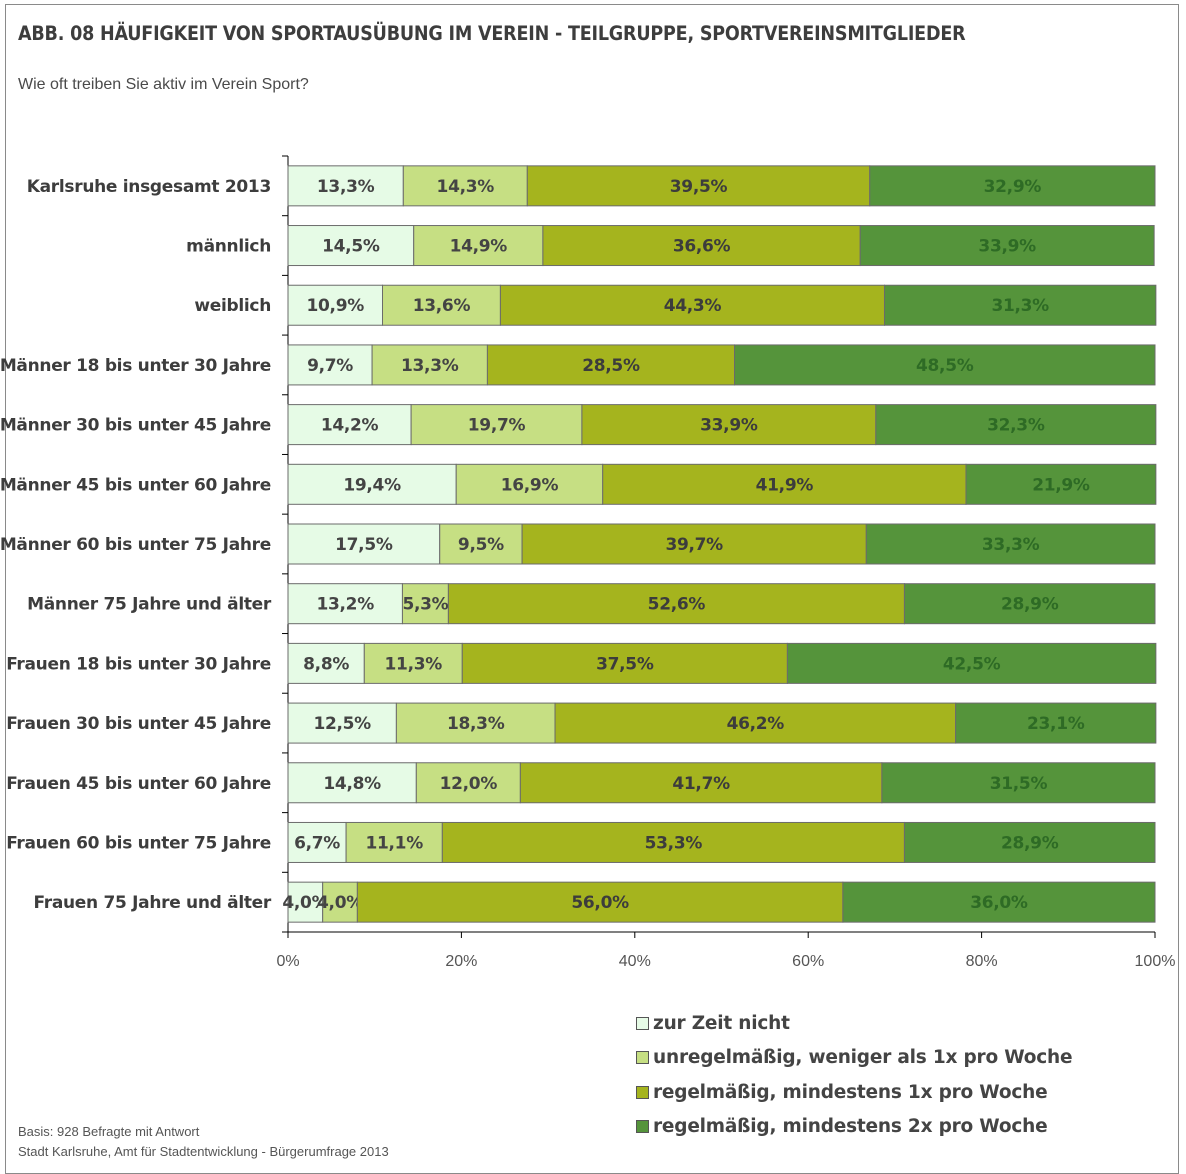 The width and height of the screenshot is (1186, 1174). What do you see at coordinates (287, 961) in the screenshot?
I see `x-tick-label: 0%` at bounding box center [287, 961].